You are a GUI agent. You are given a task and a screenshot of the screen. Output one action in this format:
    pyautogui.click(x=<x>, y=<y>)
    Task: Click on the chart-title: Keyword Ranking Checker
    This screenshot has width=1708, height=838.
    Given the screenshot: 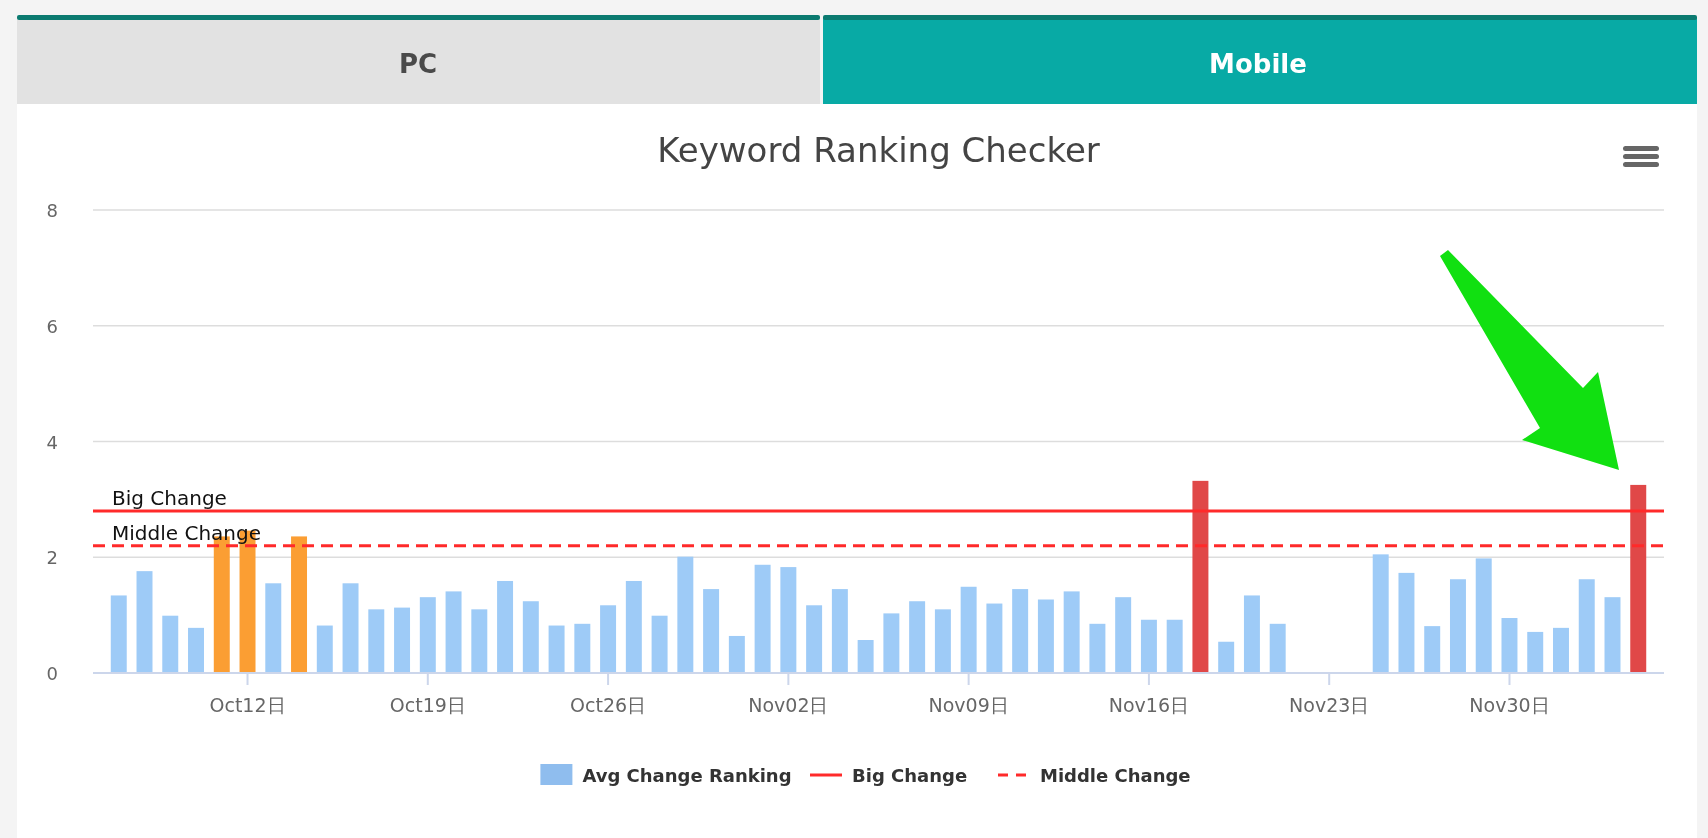 What is the action you would take?
    pyautogui.click(x=878, y=150)
    